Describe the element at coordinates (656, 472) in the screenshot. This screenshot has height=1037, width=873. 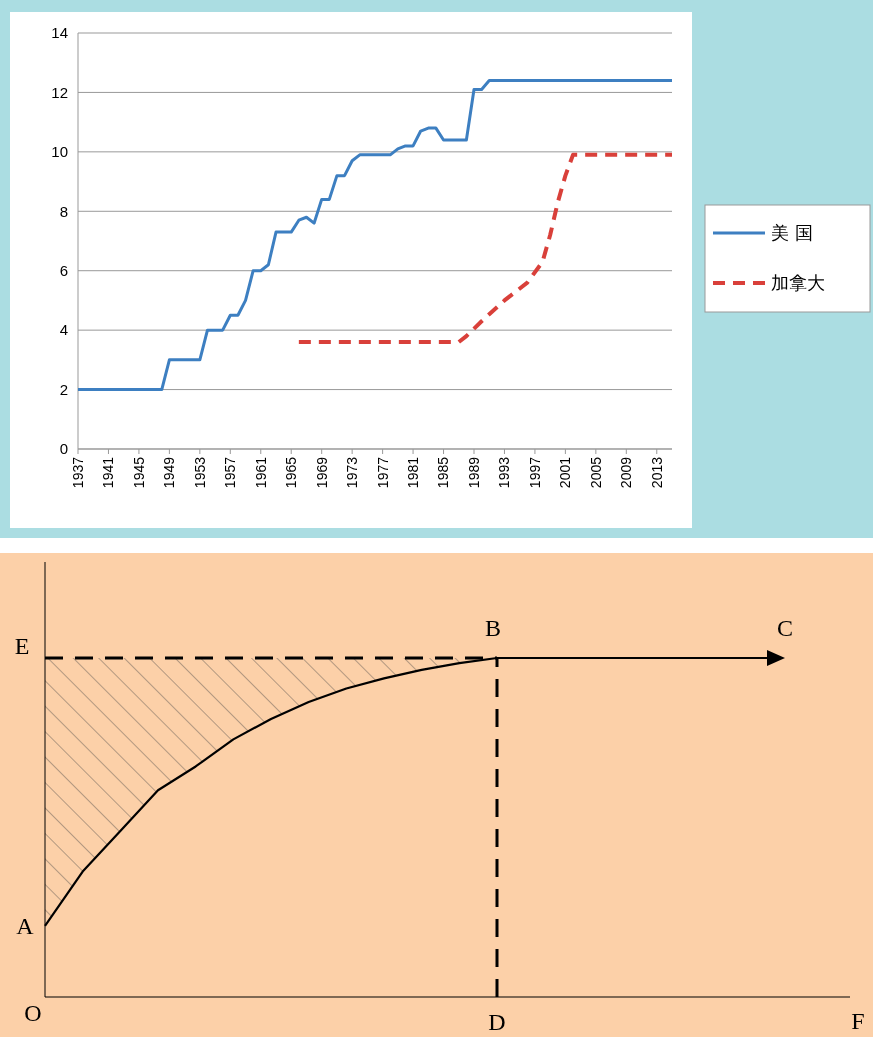
I see `x-tick-label: 2013` at that location.